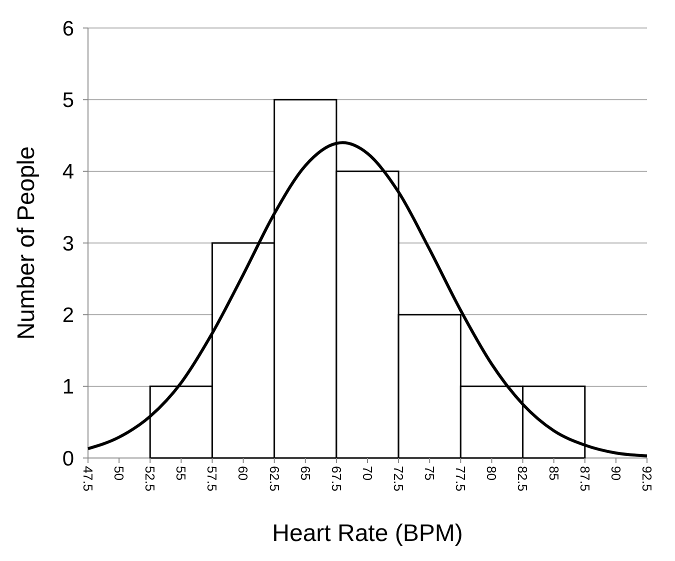  I want to click on y-axis-title: Number of People, so click(26, 243).